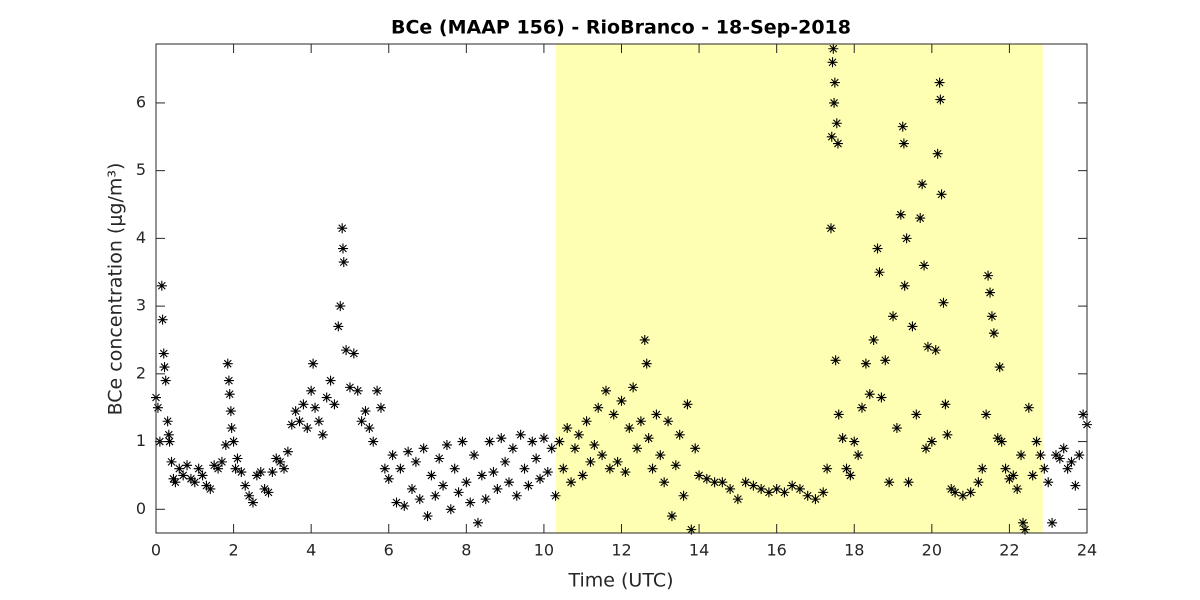 Image resolution: width=1200 pixels, height=600 pixels. I want to click on x-tick-label: 2, so click(233, 550).